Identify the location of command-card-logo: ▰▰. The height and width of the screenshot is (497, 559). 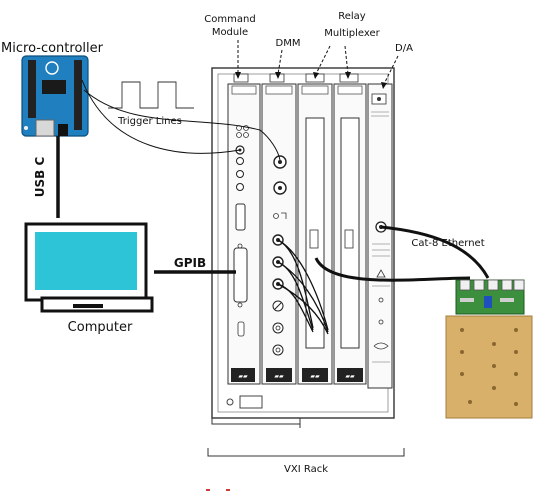
(243, 376).